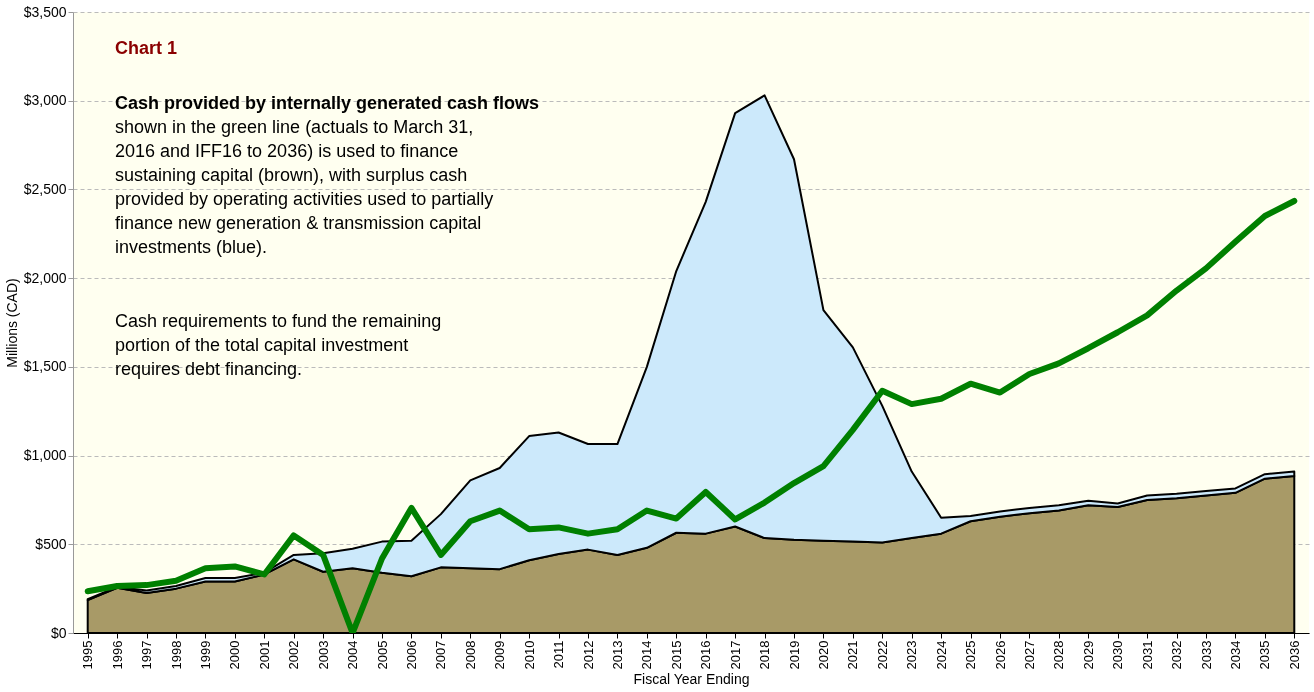  I want to click on annotation: finance new generation & transmission capital, so click(298, 223).